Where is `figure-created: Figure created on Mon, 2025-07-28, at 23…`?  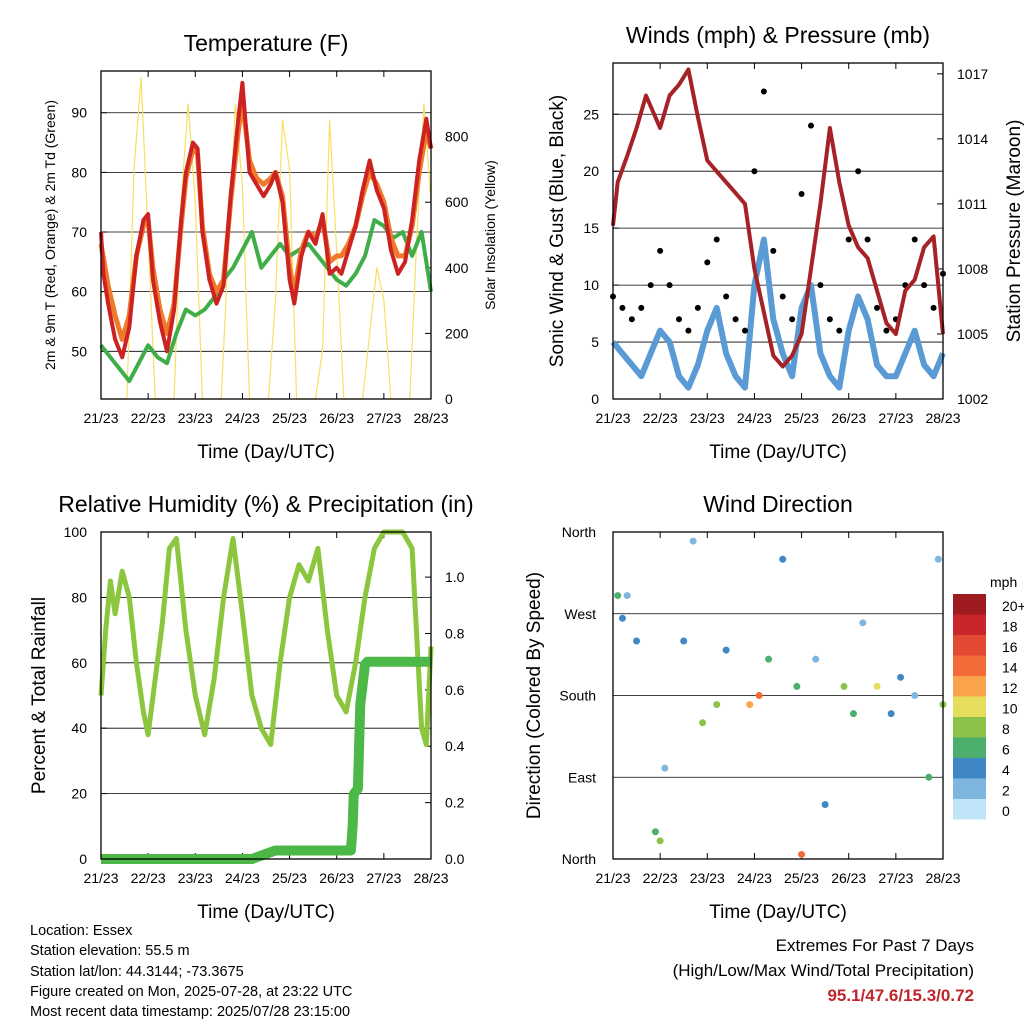
figure-created: Figure created on Mon, 2025-07-28, at 23… is located at coordinates (191, 991).